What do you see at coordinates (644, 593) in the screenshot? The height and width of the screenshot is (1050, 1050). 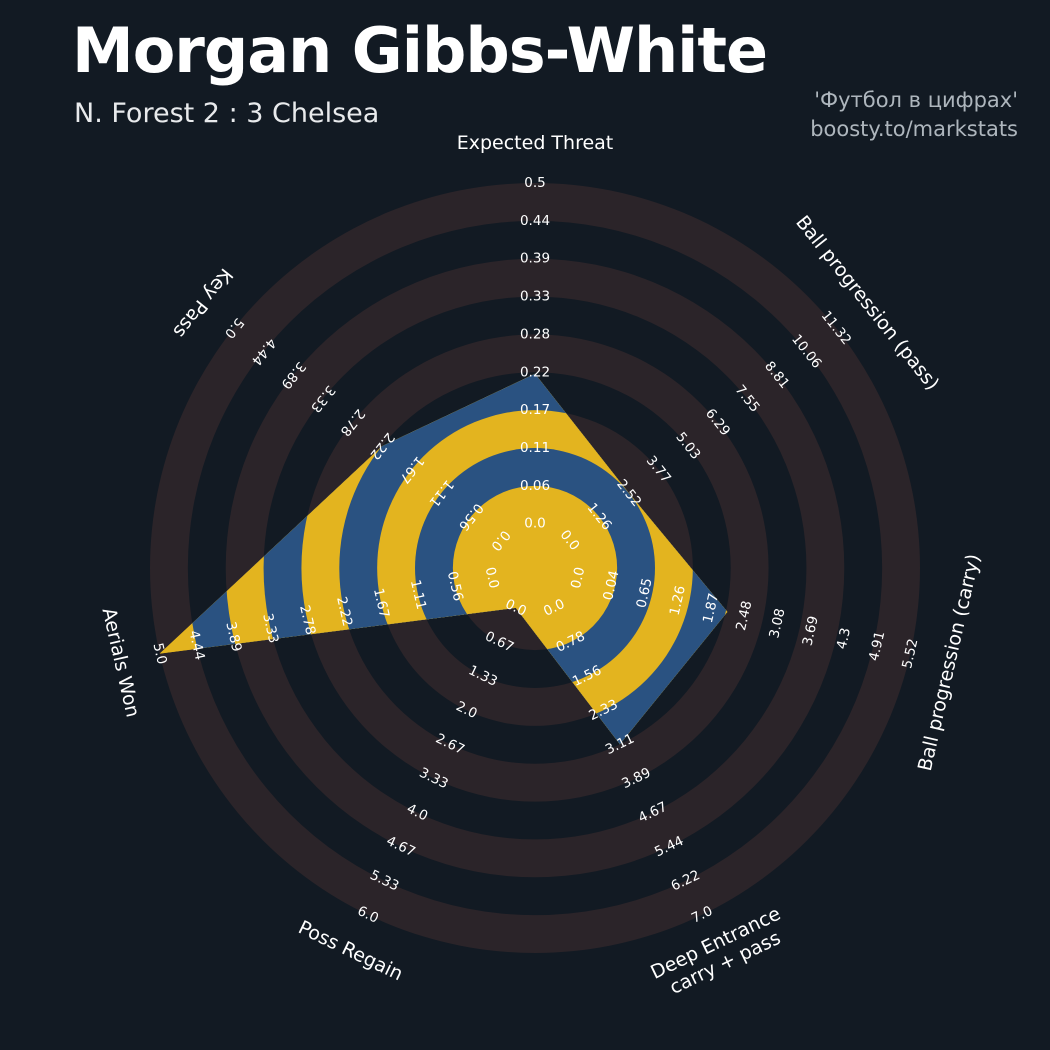 I see `axis-tick-label: 0.65` at bounding box center [644, 593].